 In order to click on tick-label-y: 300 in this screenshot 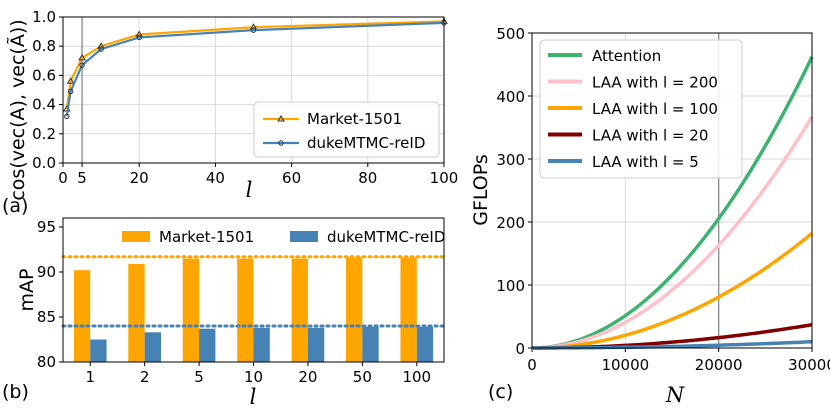, I will do `click(510, 160)`.